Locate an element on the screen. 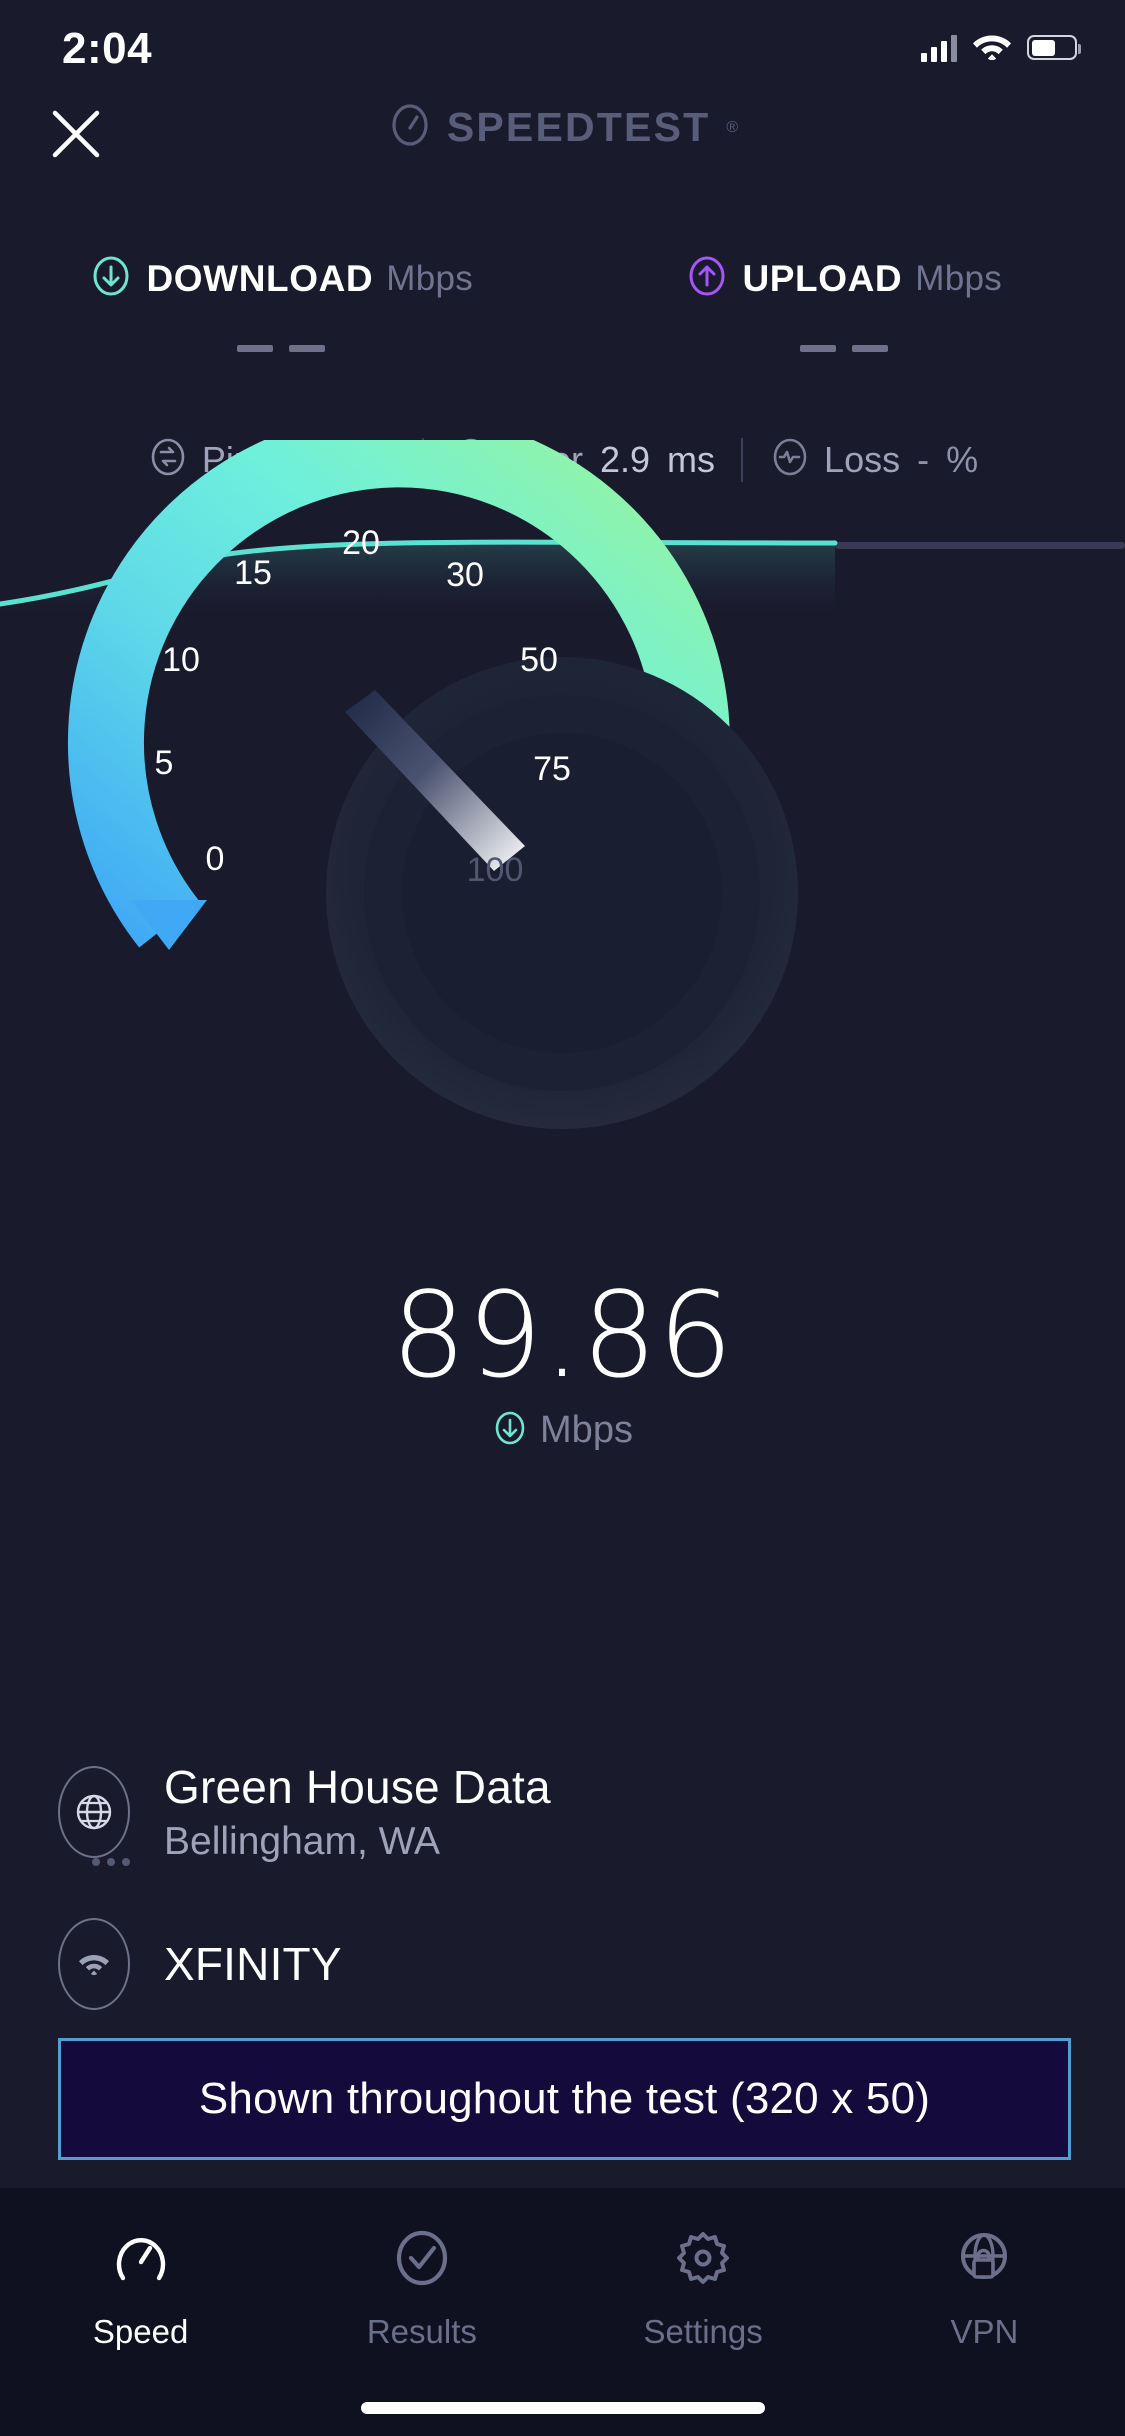  svg-text: 100 is located at coordinates (495, 870).